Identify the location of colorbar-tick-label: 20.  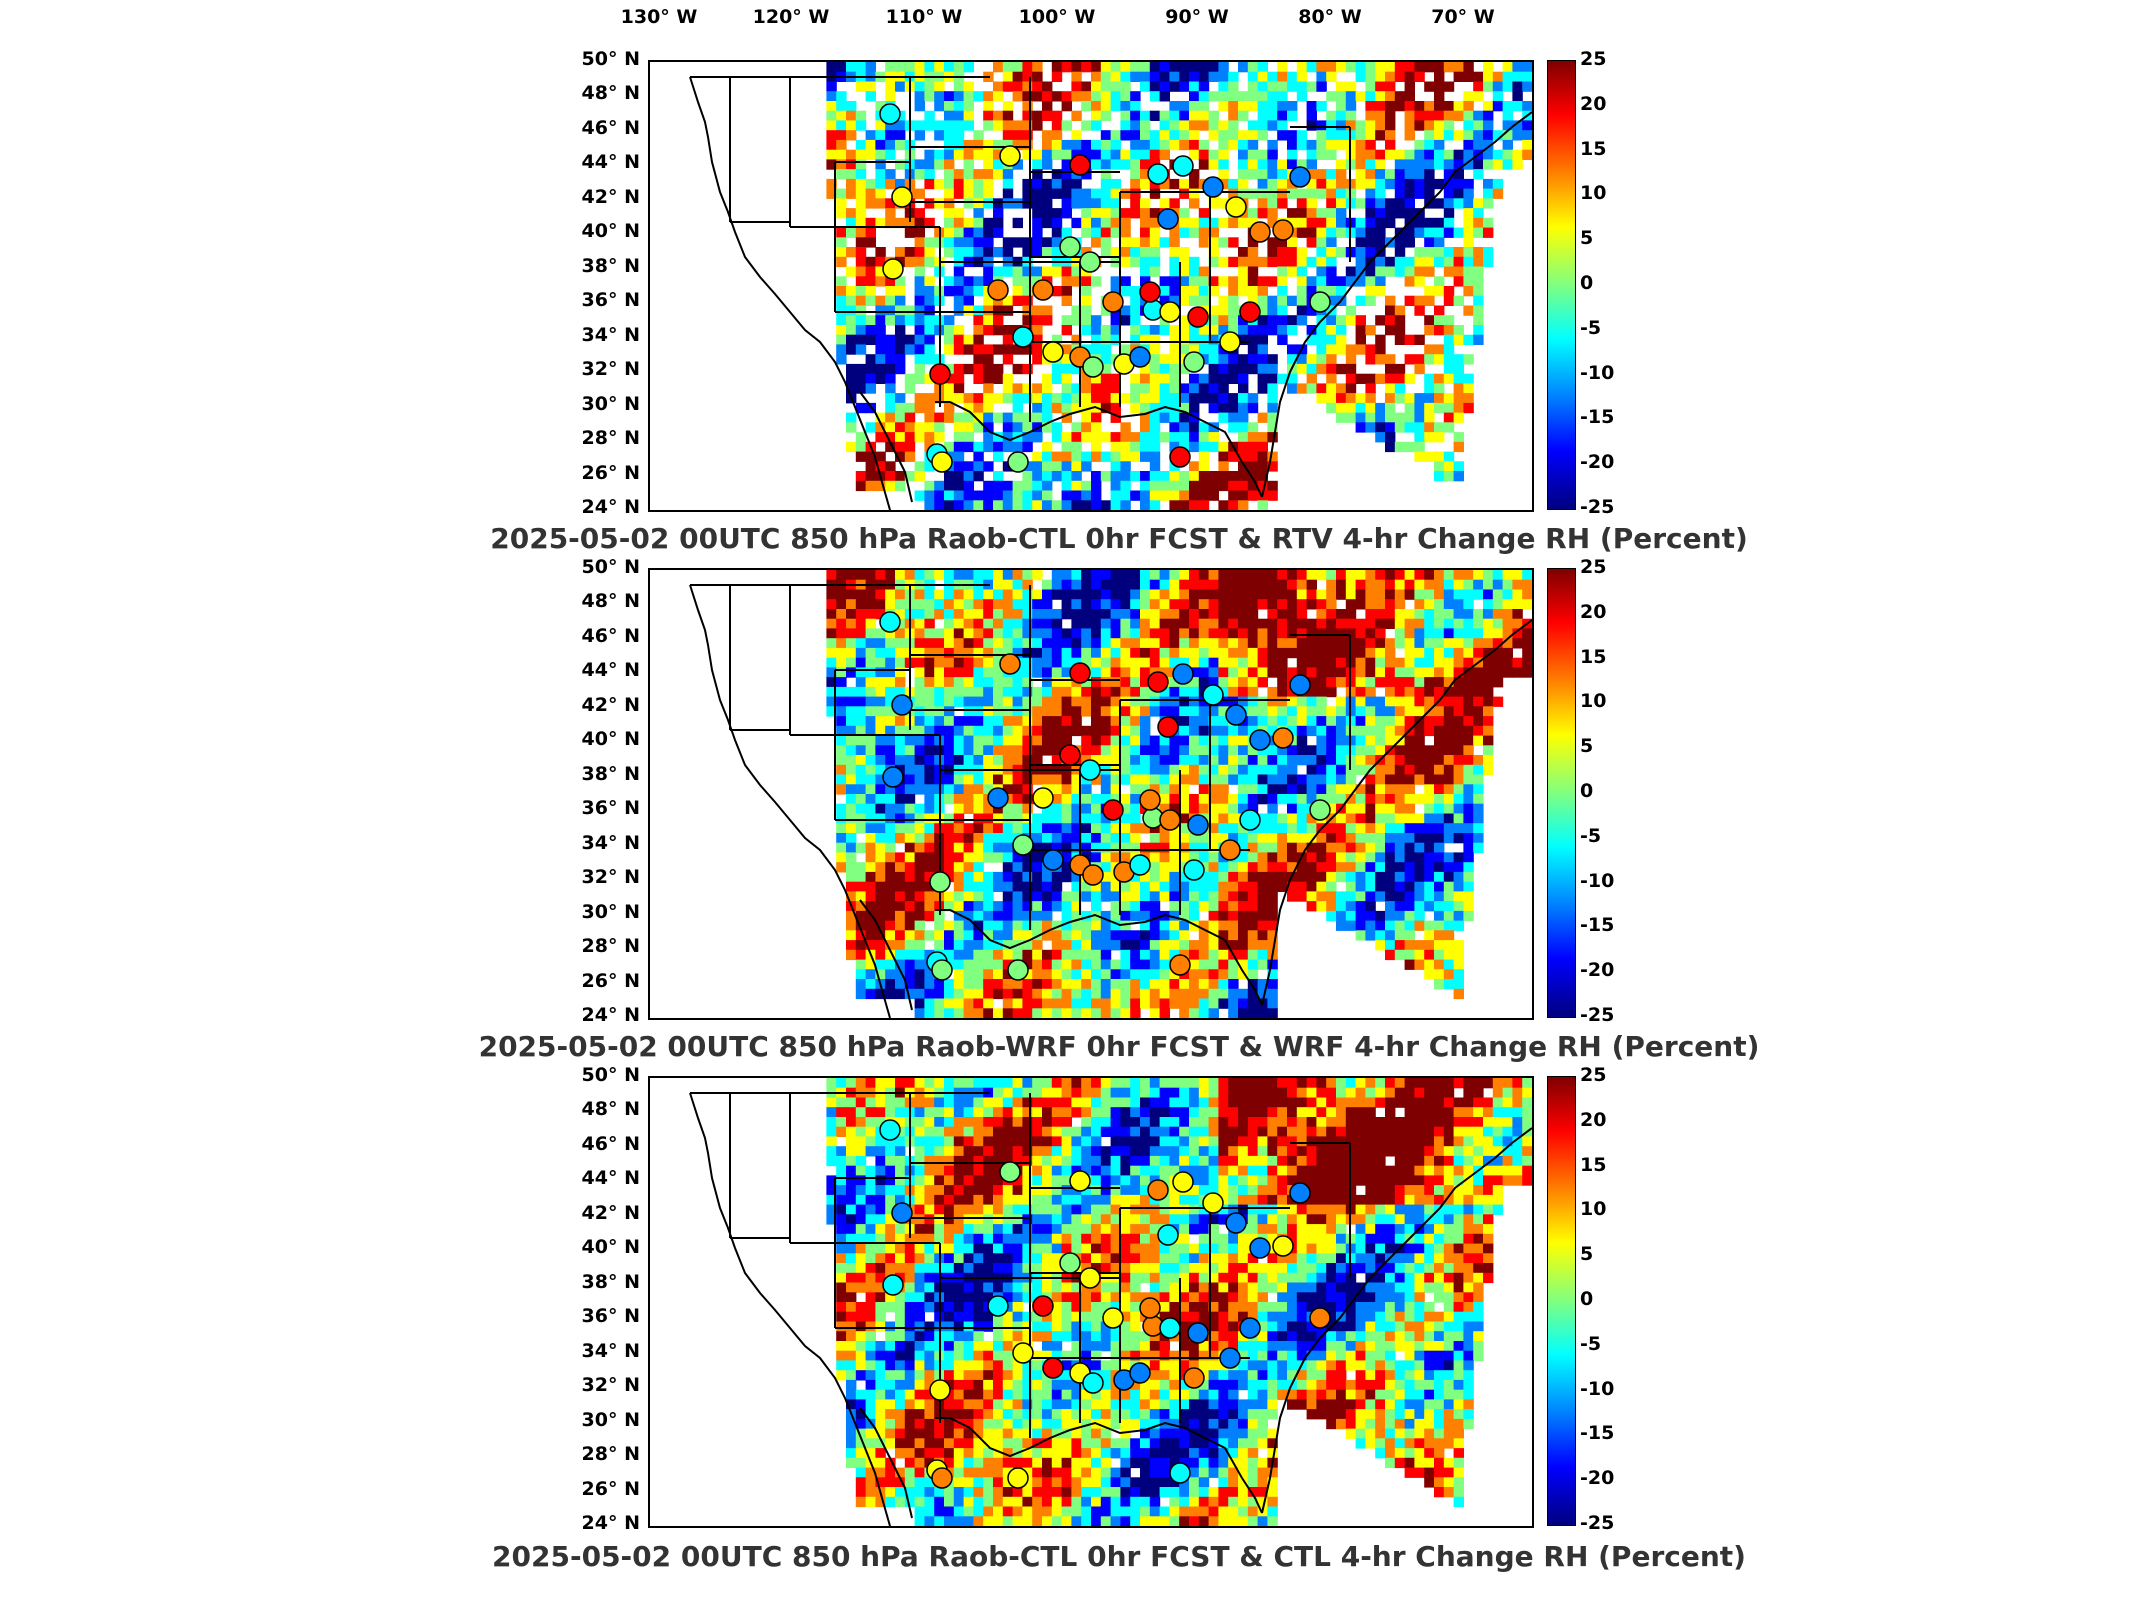
(1593, 103).